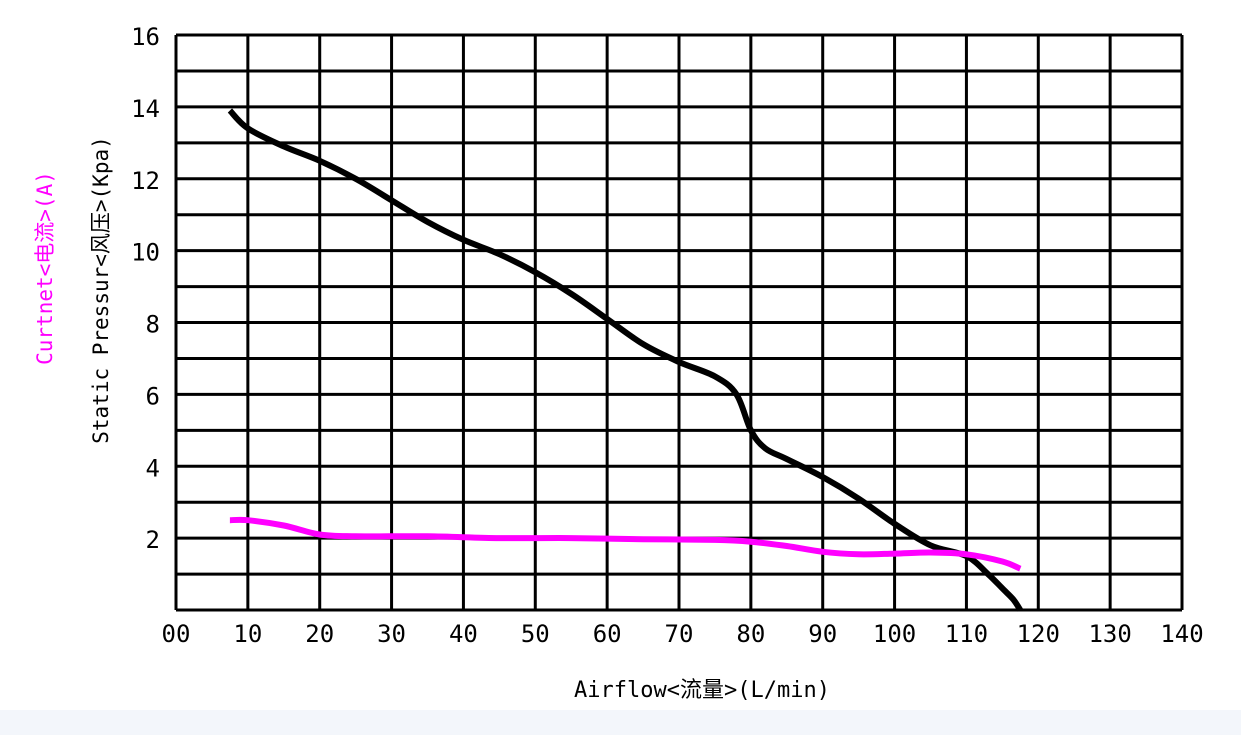 The width and height of the screenshot is (1241, 735). Describe the element at coordinates (1038, 634) in the screenshot. I see `x-tick-label: 120` at that location.